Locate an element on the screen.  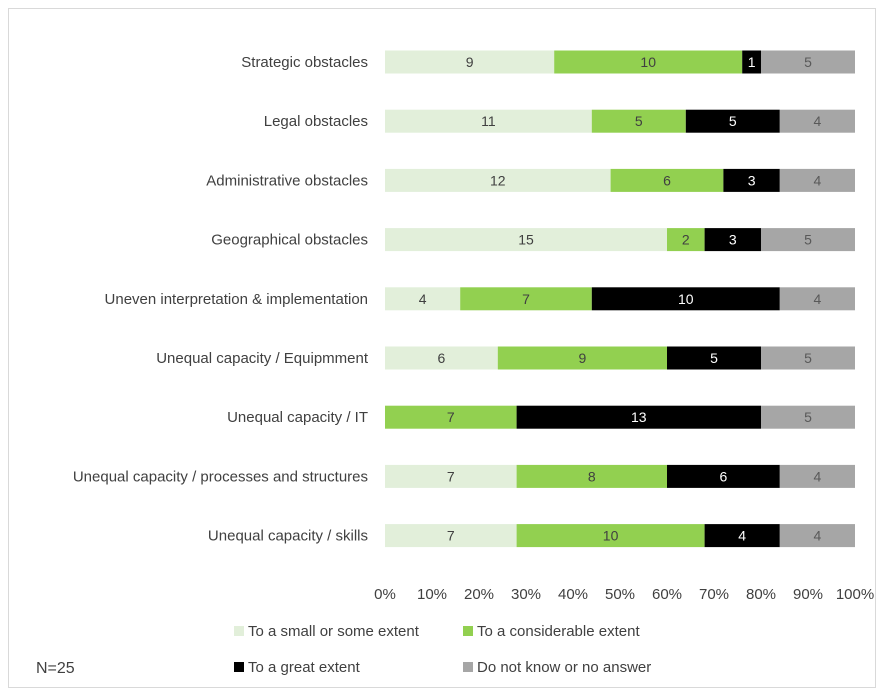
x-tick-label: 60% is located at coordinates (667, 594).